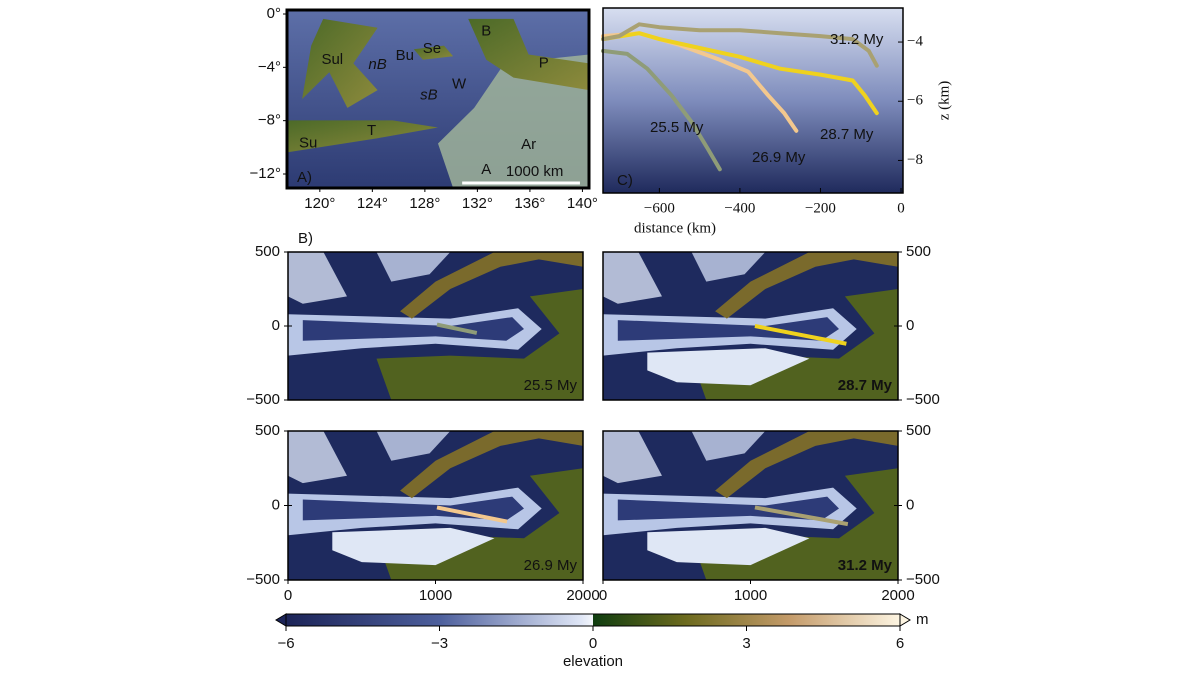 The image size is (1200, 675). I want to click on series-label: 28.7 My, so click(847, 134).